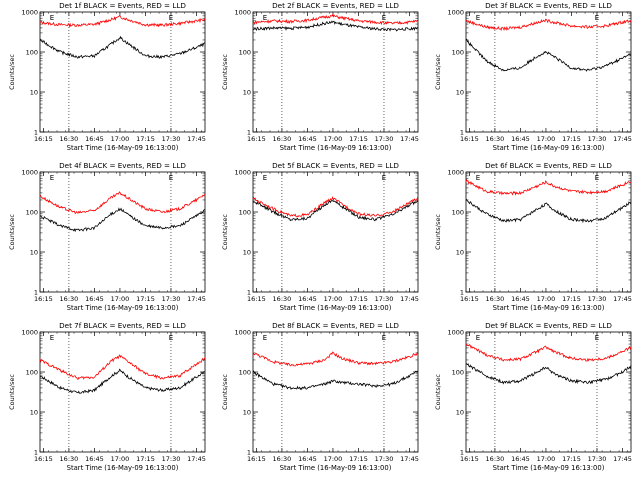 The height and width of the screenshot is (480, 640). What do you see at coordinates (122, 5) in the screenshot?
I see `panel-title: Det 1f BLACK = Events, RED = LLD` at bounding box center [122, 5].